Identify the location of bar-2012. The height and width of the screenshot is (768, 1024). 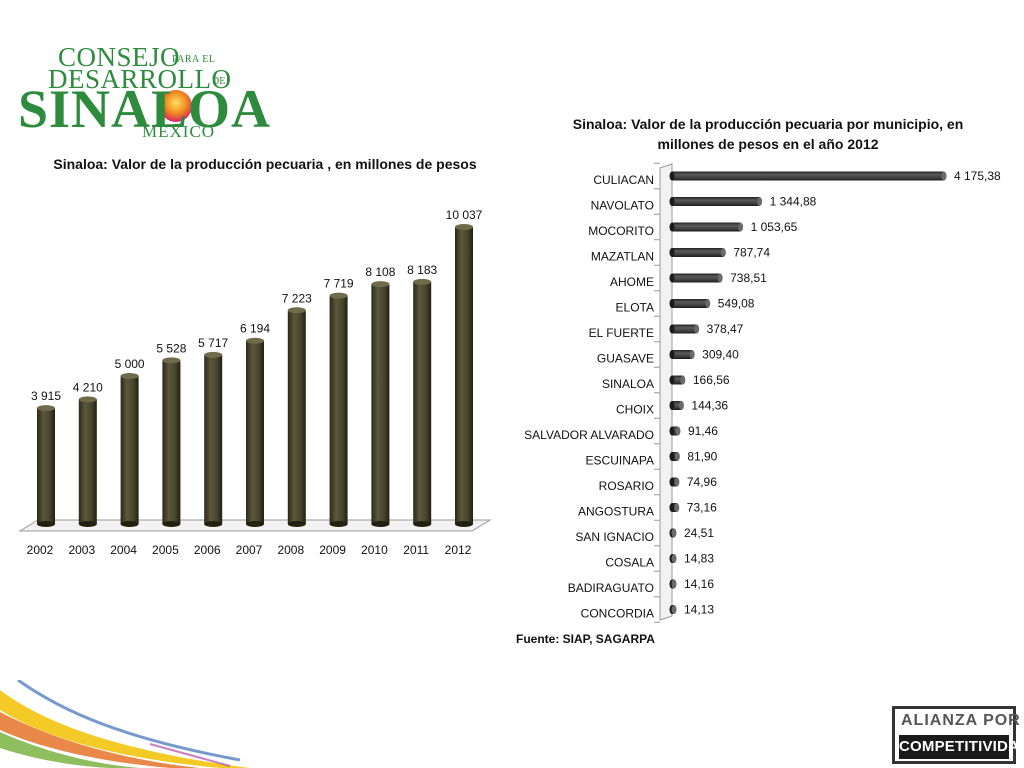
(464, 375).